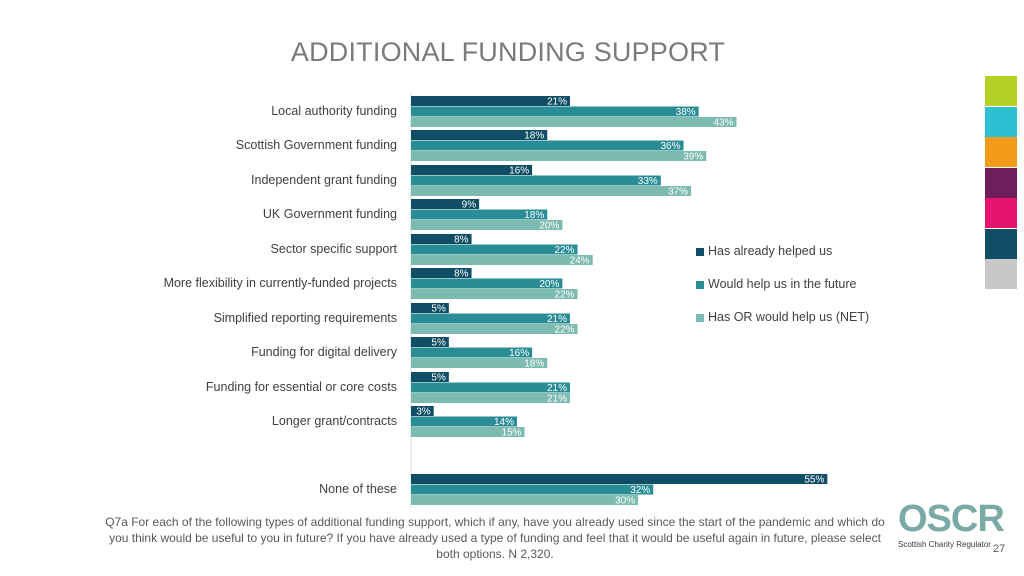  What do you see at coordinates (324, 352) in the screenshot?
I see `category-label: Funding for digital delivery` at bounding box center [324, 352].